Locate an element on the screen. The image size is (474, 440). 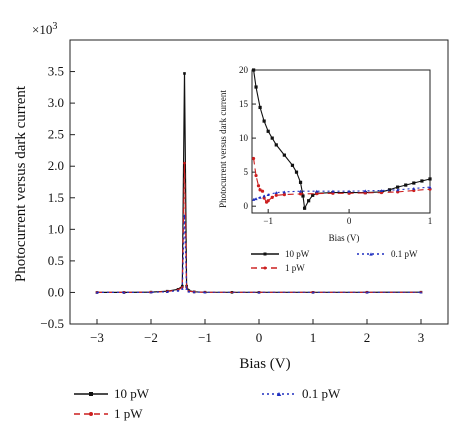
y-tick-label: 2.5 is located at coordinates (56, 134).